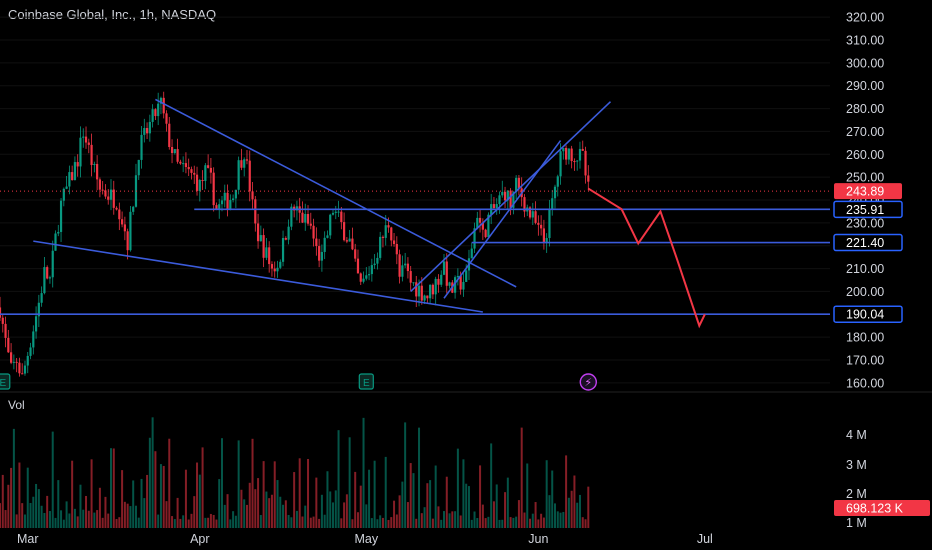  Describe the element at coordinates (511, 197) in the screenshot. I see `trendline` at that location.